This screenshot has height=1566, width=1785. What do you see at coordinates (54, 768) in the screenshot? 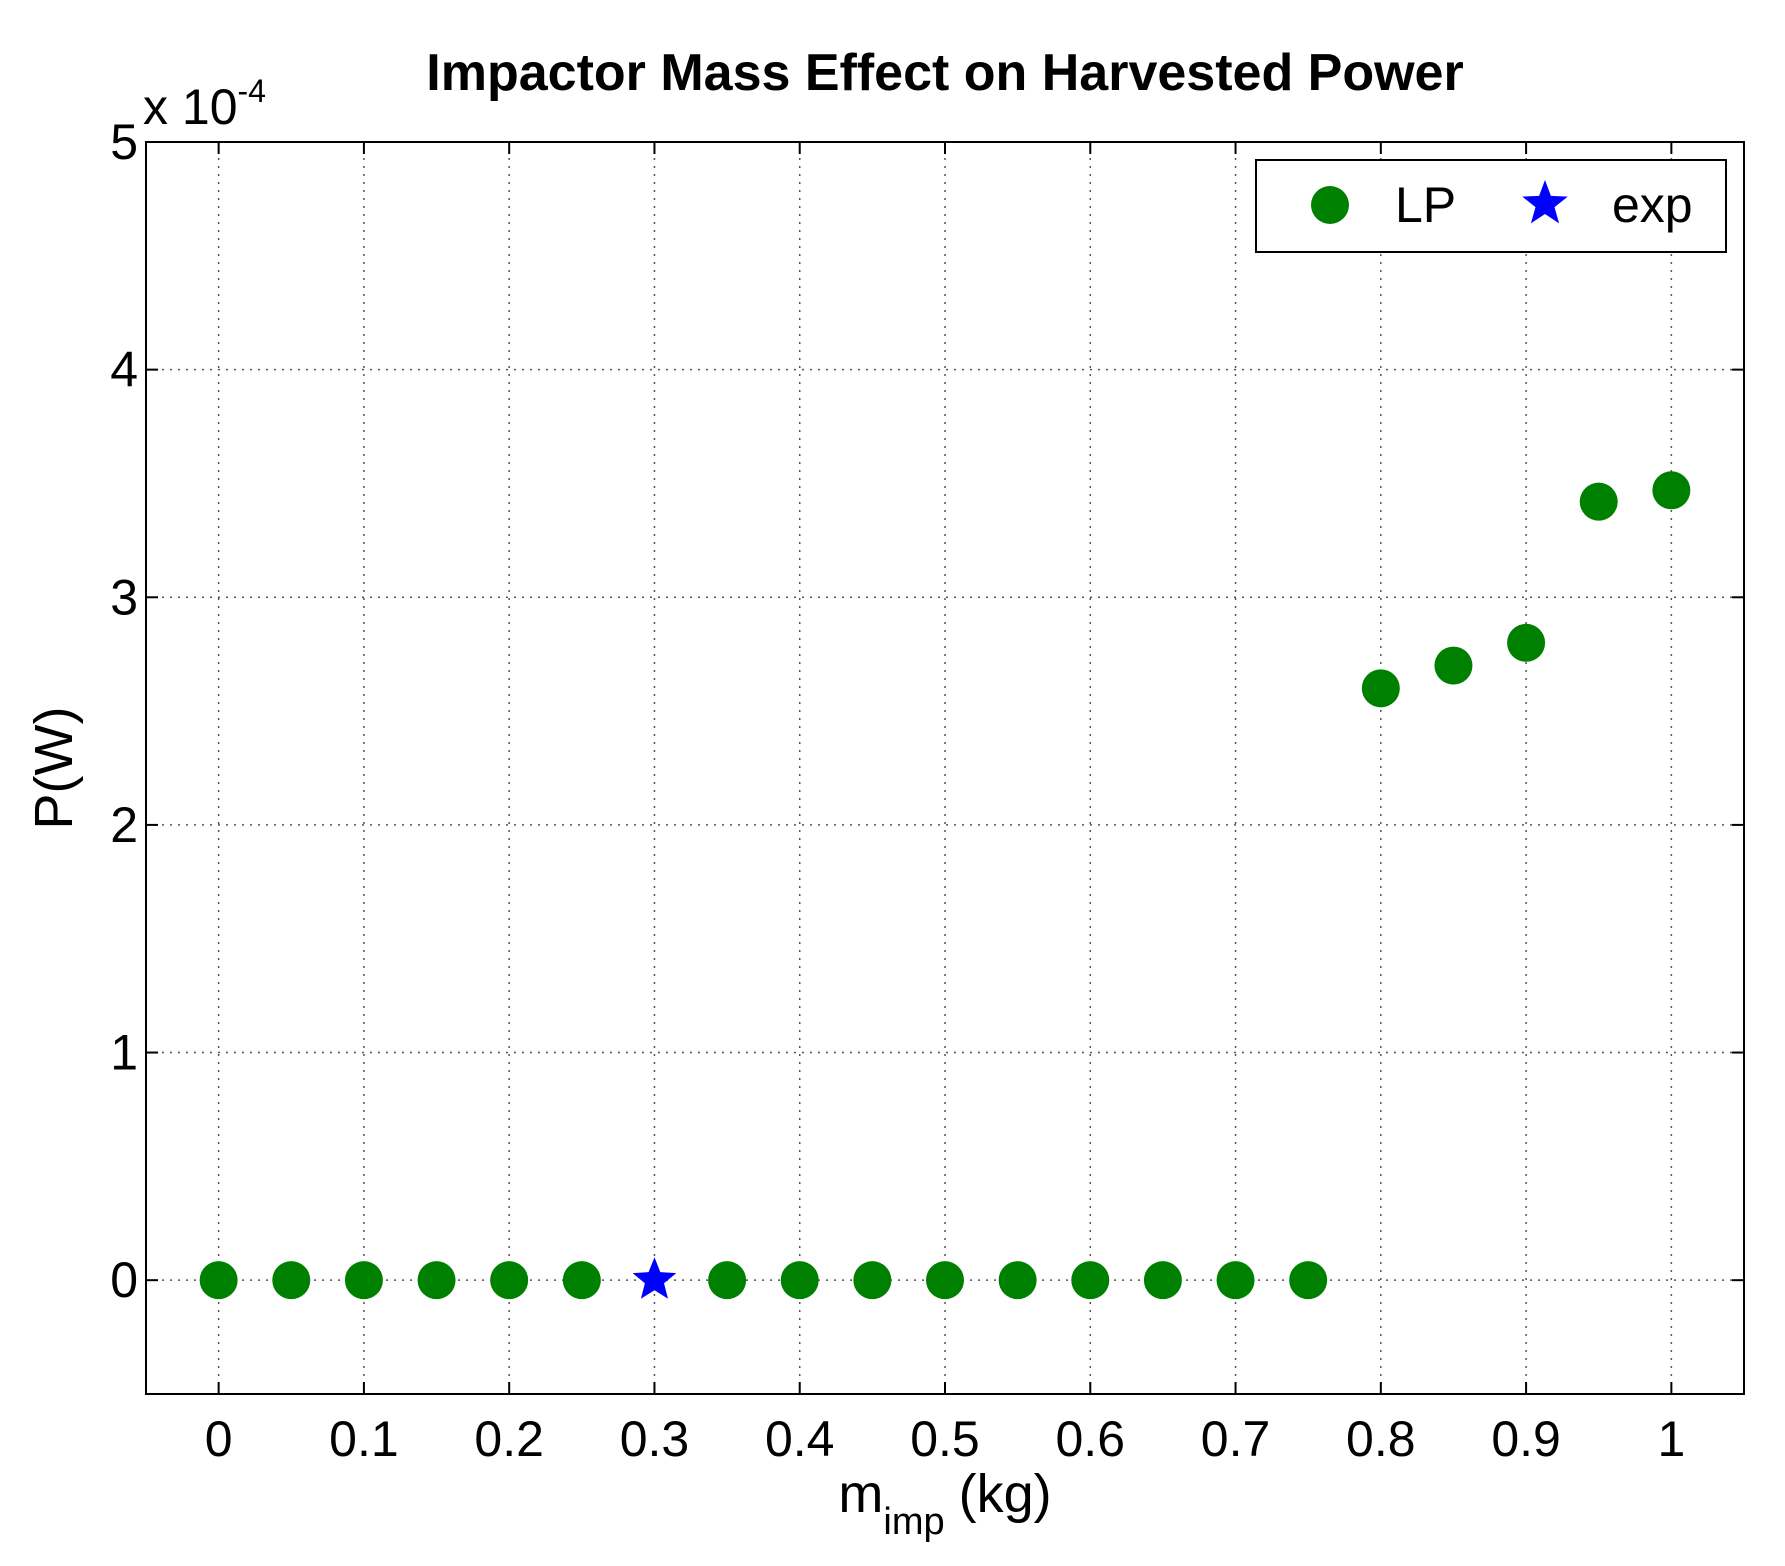
I see `y-axis-label: P(W)` at bounding box center [54, 768].